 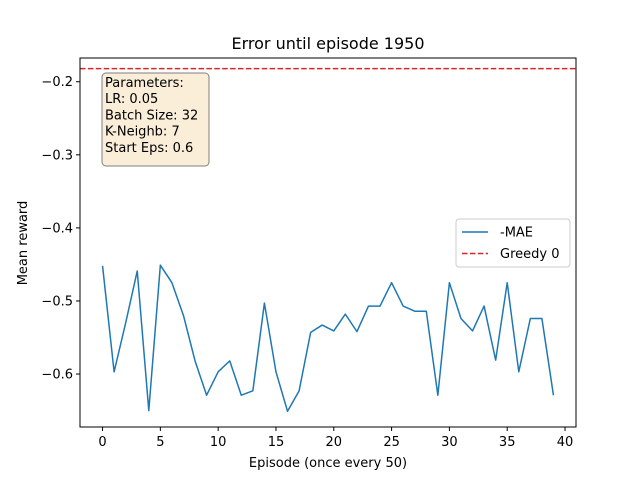 I want to click on y-tick-label: −0.5, so click(x=57, y=301).